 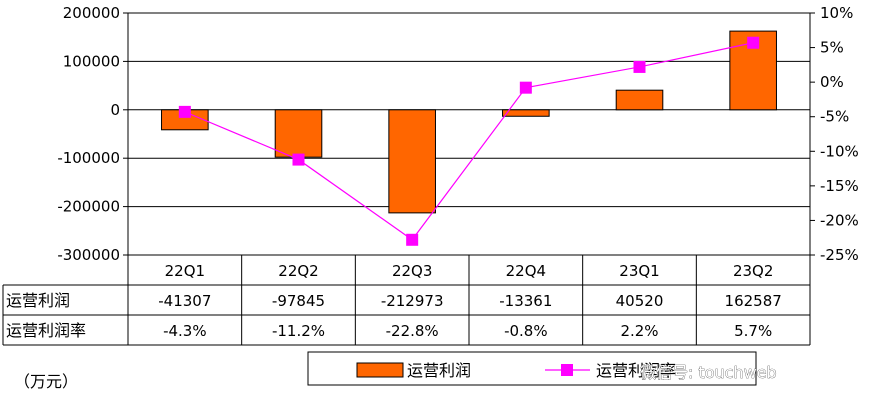 What do you see at coordinates (753, 271) in the screenshot?
I see `x-tick-label: 23Q2` at bounding box center [753, 271].